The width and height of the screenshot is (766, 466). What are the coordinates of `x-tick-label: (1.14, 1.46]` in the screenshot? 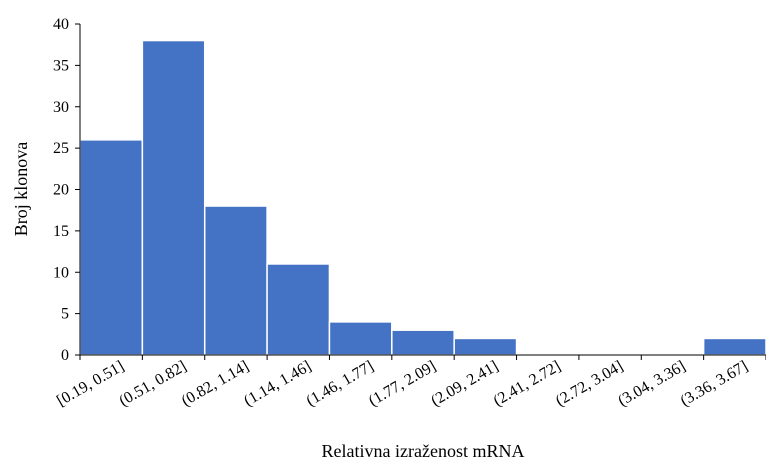 It's located at (277, 384).